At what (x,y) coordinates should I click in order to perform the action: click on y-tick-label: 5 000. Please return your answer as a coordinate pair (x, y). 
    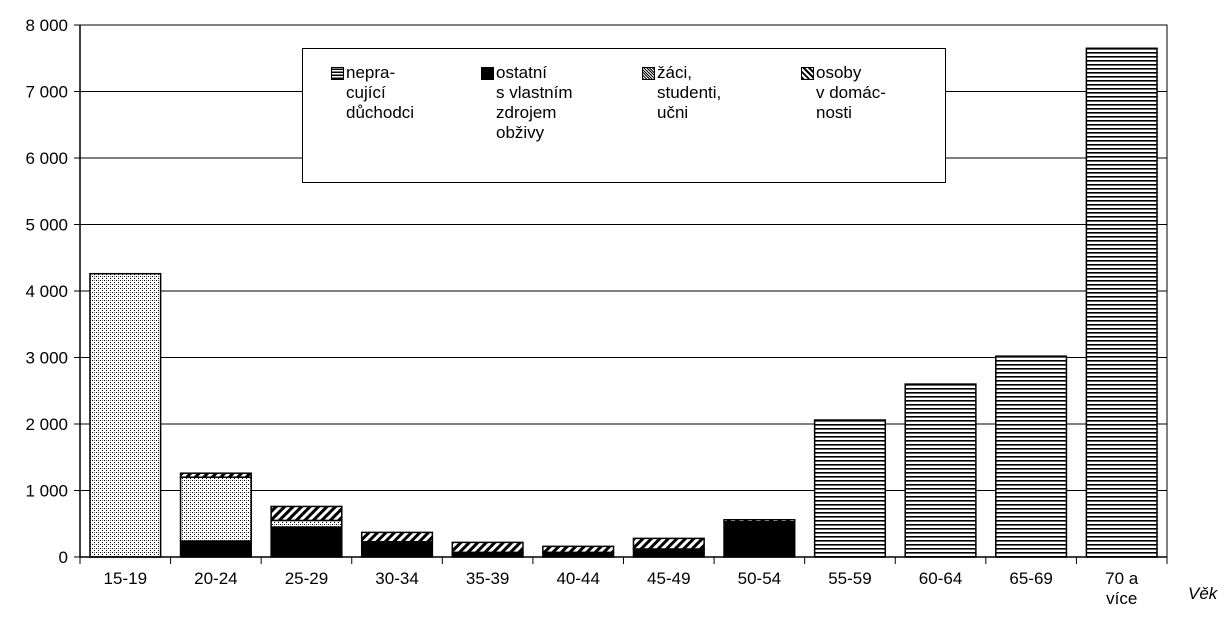
    Looking at the image, I should click on (46, 225).